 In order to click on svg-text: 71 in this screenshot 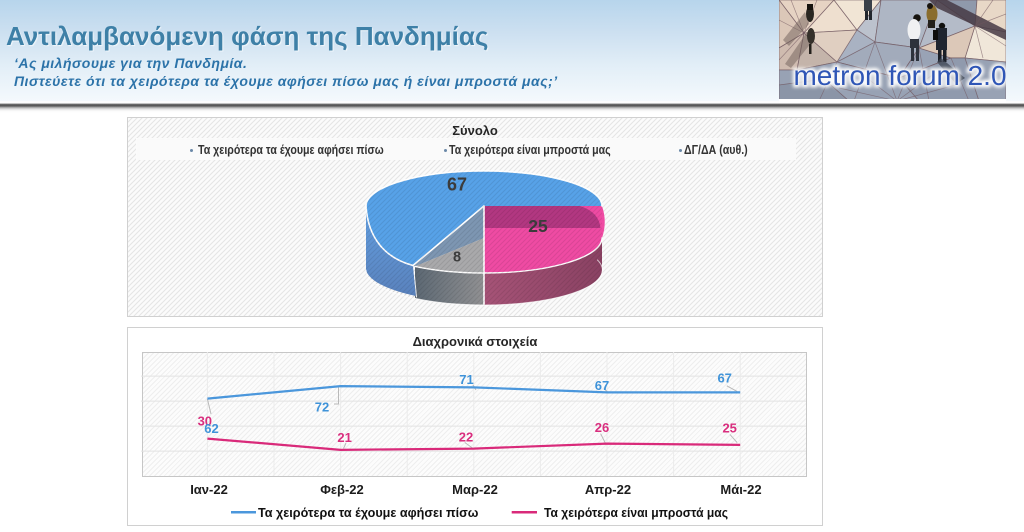, I will do `click(466, 379)`.